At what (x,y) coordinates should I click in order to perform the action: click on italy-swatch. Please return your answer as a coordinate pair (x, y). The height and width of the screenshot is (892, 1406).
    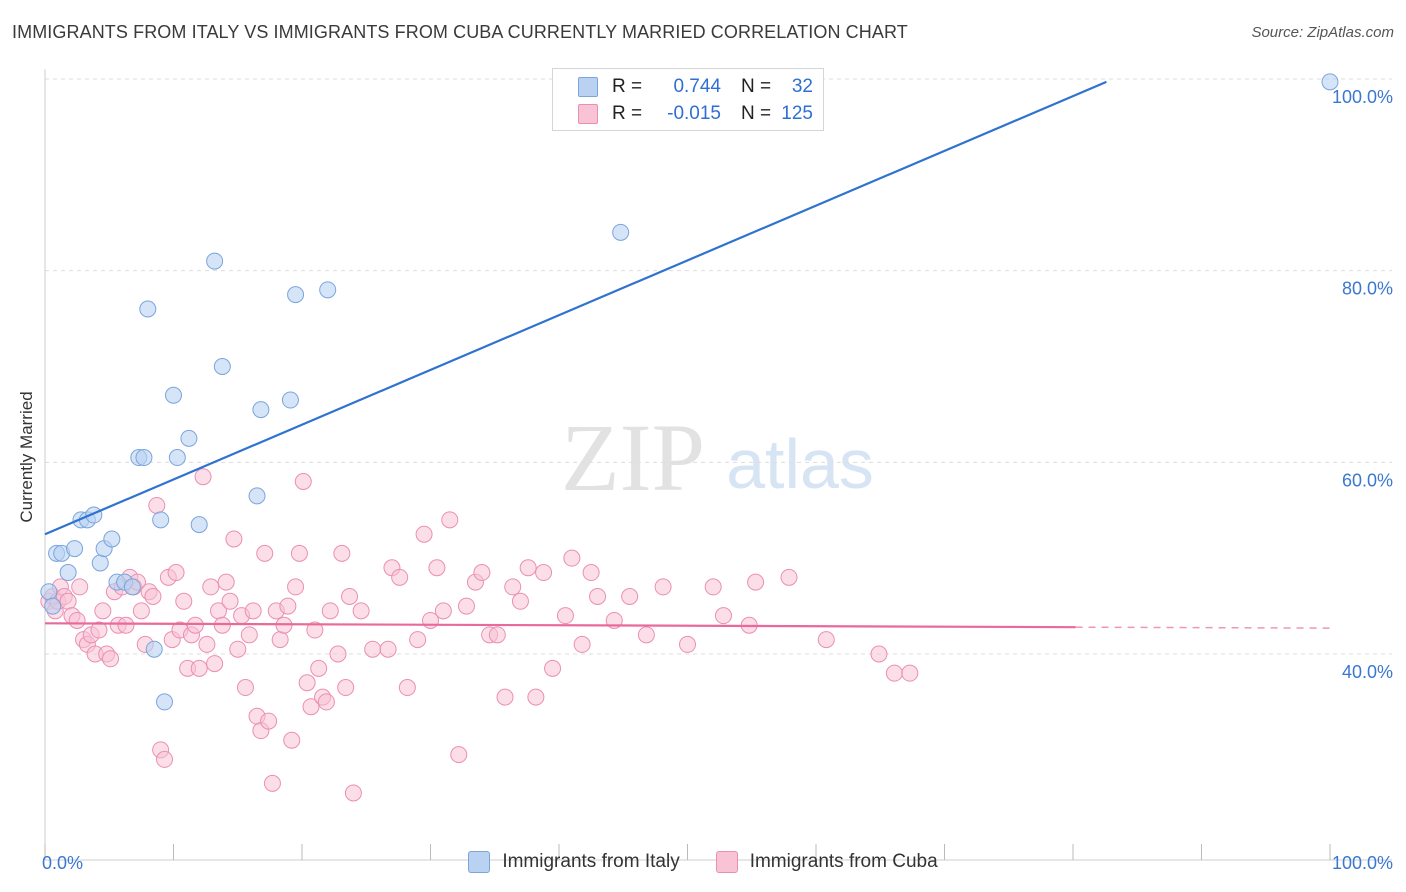
    Looking at the image, I should click on (588, 87).